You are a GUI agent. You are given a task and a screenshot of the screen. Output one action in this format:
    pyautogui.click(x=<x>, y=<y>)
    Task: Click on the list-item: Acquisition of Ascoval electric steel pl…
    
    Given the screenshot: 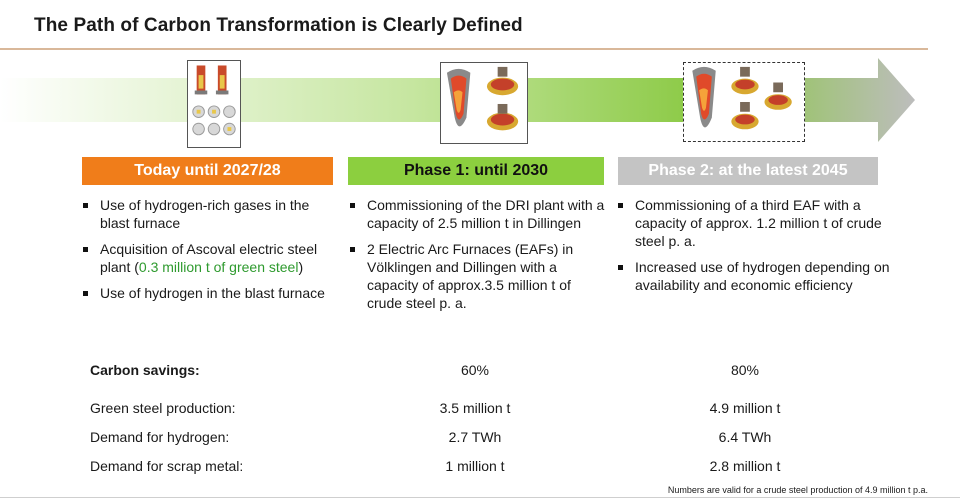 What is the action you would take?
    pyautogui.click(x=205, y=258)
    